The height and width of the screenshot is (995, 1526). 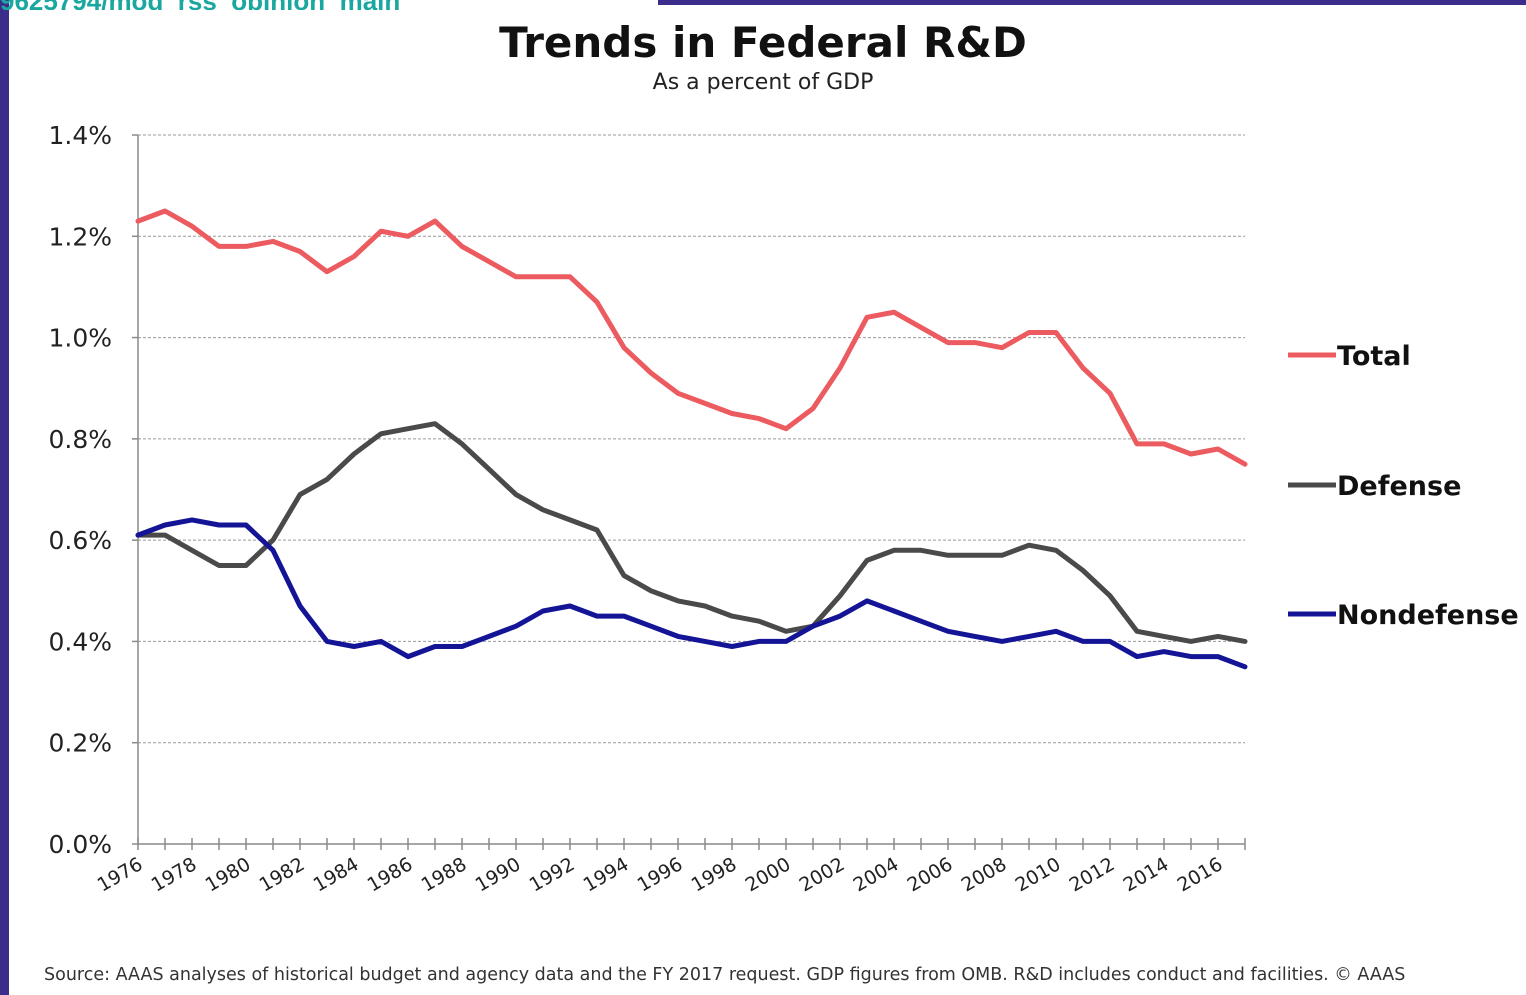 What do you see at coordinates (390, 874) in the screenshot?
I see `x-tick-label: 1986` at bounding box center [390, 874].